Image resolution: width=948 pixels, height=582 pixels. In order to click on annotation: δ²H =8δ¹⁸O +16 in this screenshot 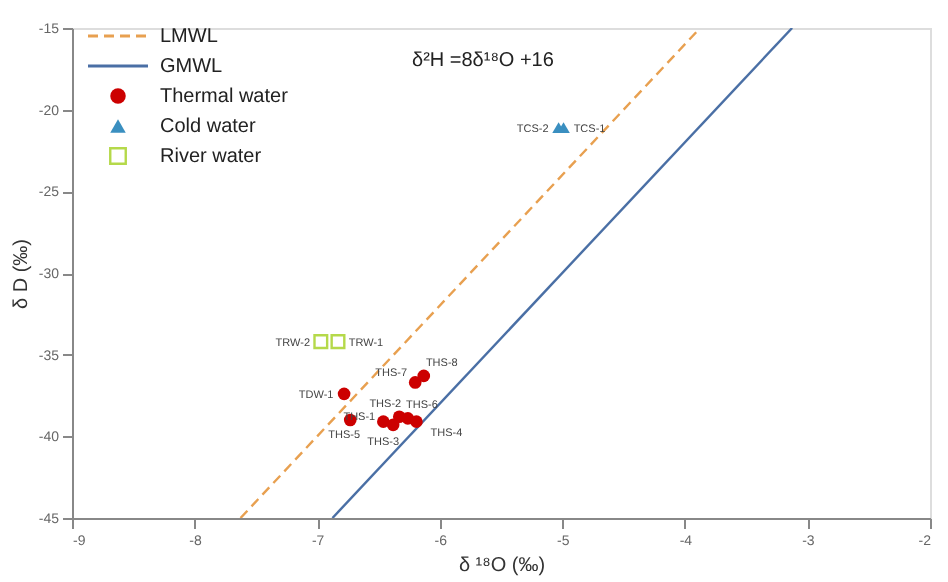, I will do `click(483, 61)`.